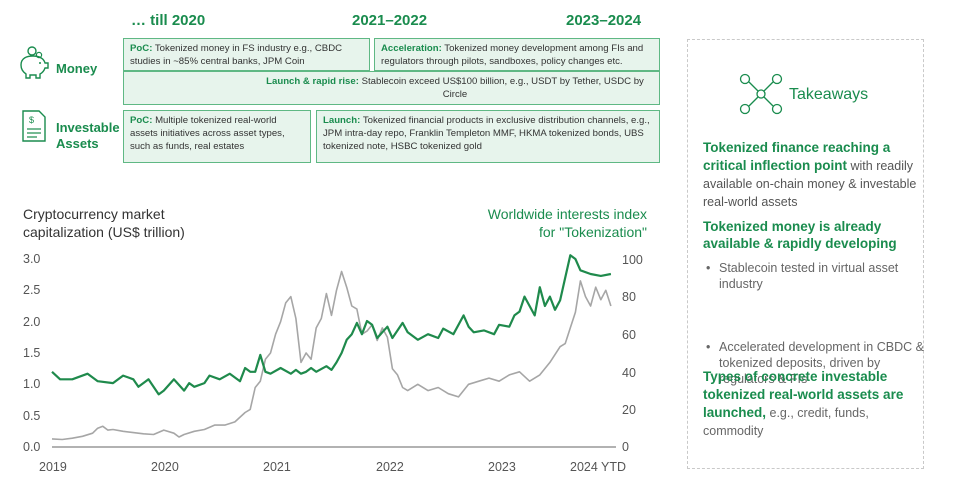 This screenshot has height=488, width=954. What do you see at coordinates (33, 65) in the screenshot?
I see `piggy-bank-icon` at bounding box center [33, 65].